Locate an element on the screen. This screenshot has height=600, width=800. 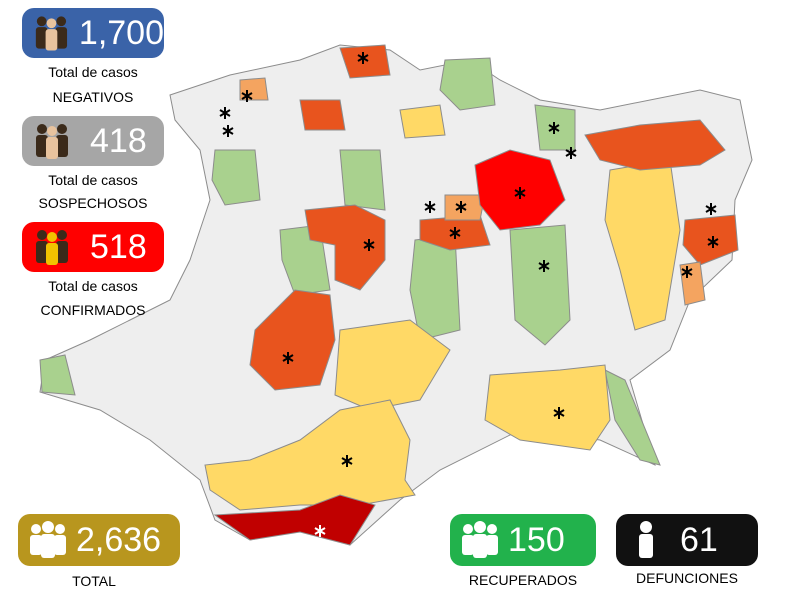
stat-label: DEFUNCIONES is located at coordinates (687, 578).